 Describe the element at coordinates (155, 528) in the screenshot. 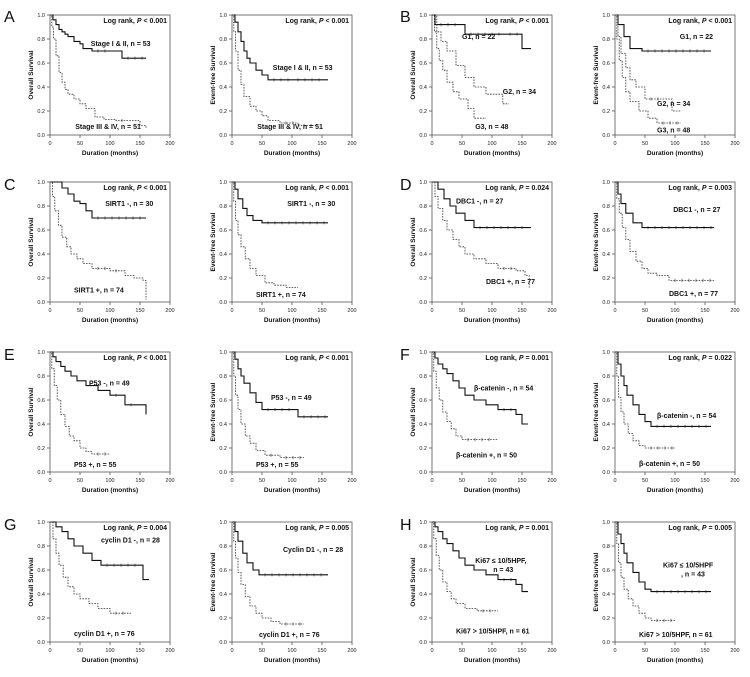

I see `log-rank-value: = 0.004` at that location.